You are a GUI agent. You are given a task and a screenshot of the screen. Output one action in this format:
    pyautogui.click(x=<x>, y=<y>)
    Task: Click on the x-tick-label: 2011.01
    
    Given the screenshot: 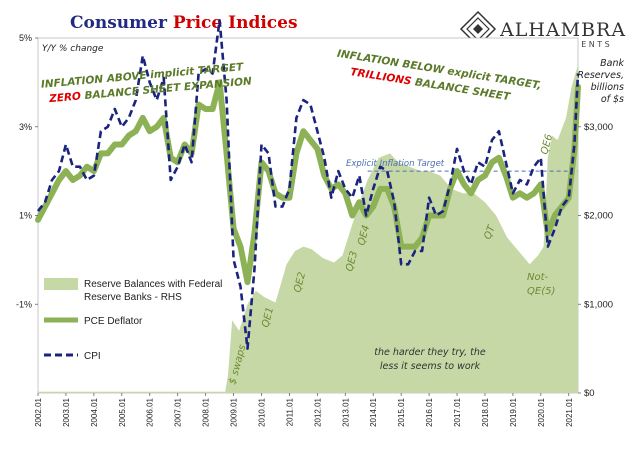 What is the action you would take?
    pyautogui.click(x=289, y=411)
    